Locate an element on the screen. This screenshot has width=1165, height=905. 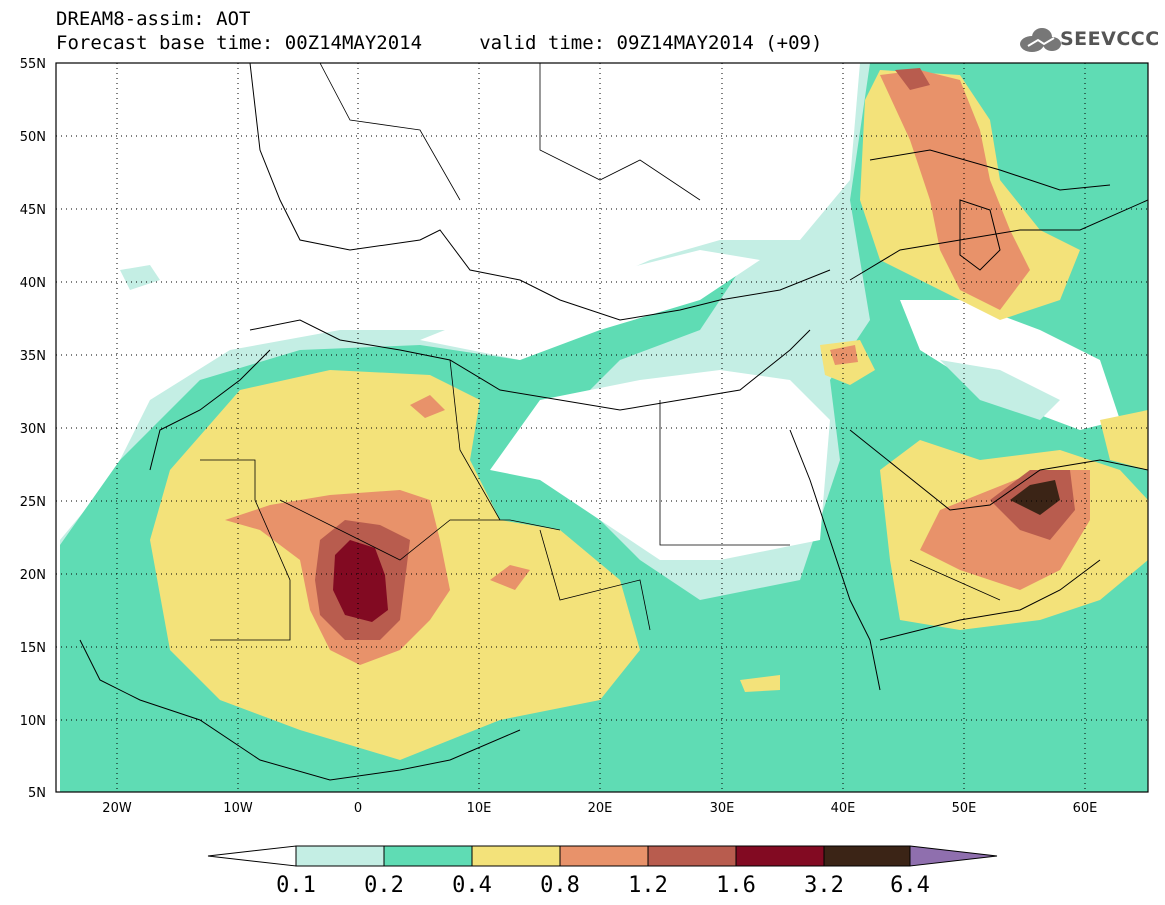
lat-label-20n: 20N is located at coordinates (33, 575).